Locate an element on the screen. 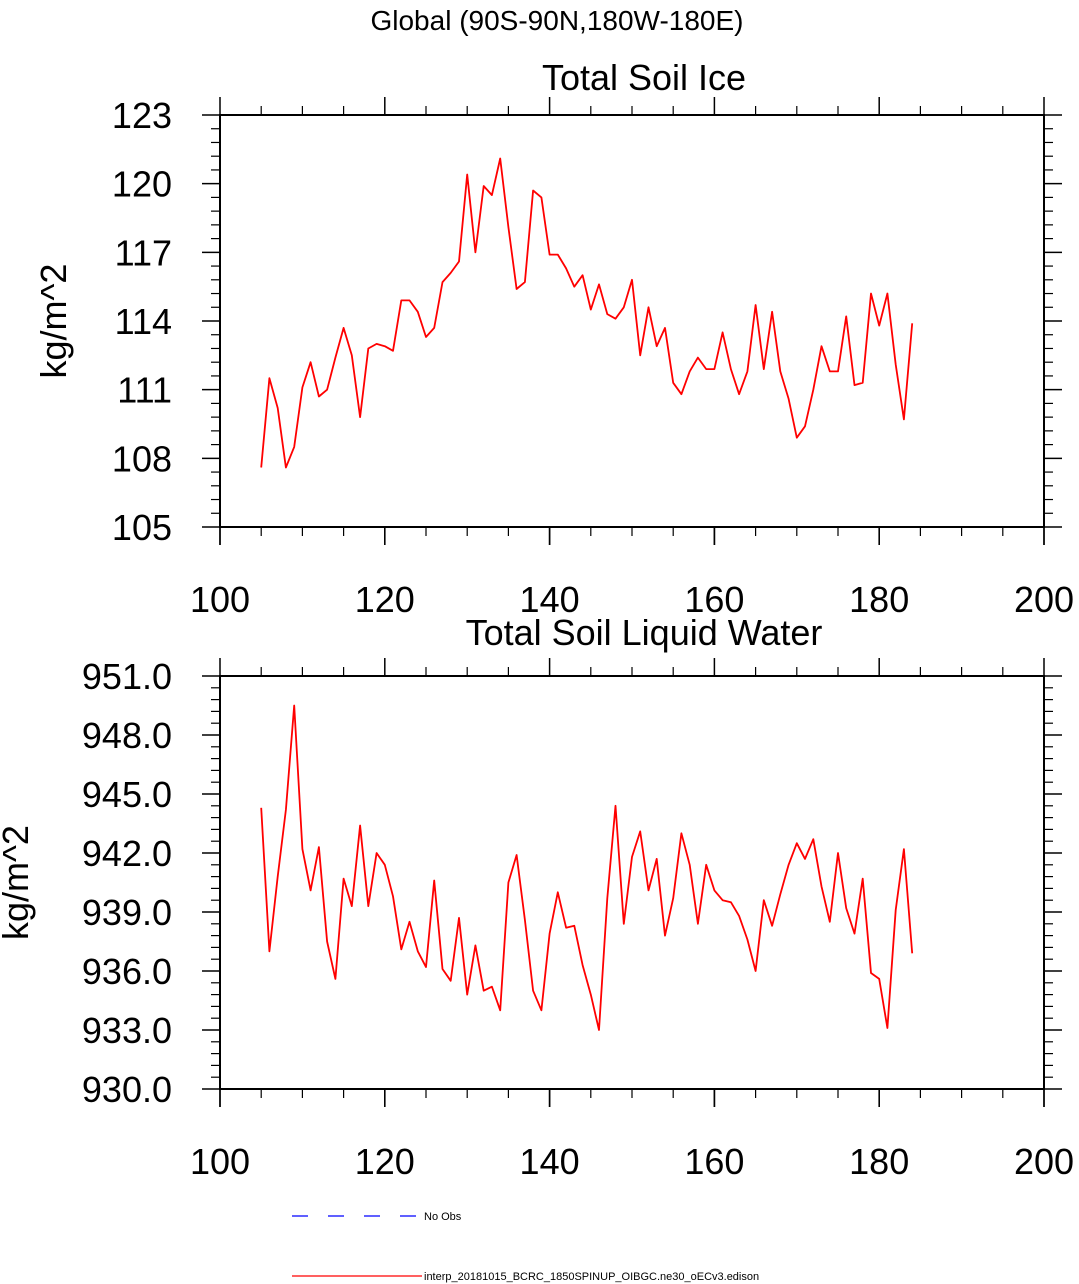 This screenshot has height=1284, width=1079. series-line is located at coordinates (587, 313).